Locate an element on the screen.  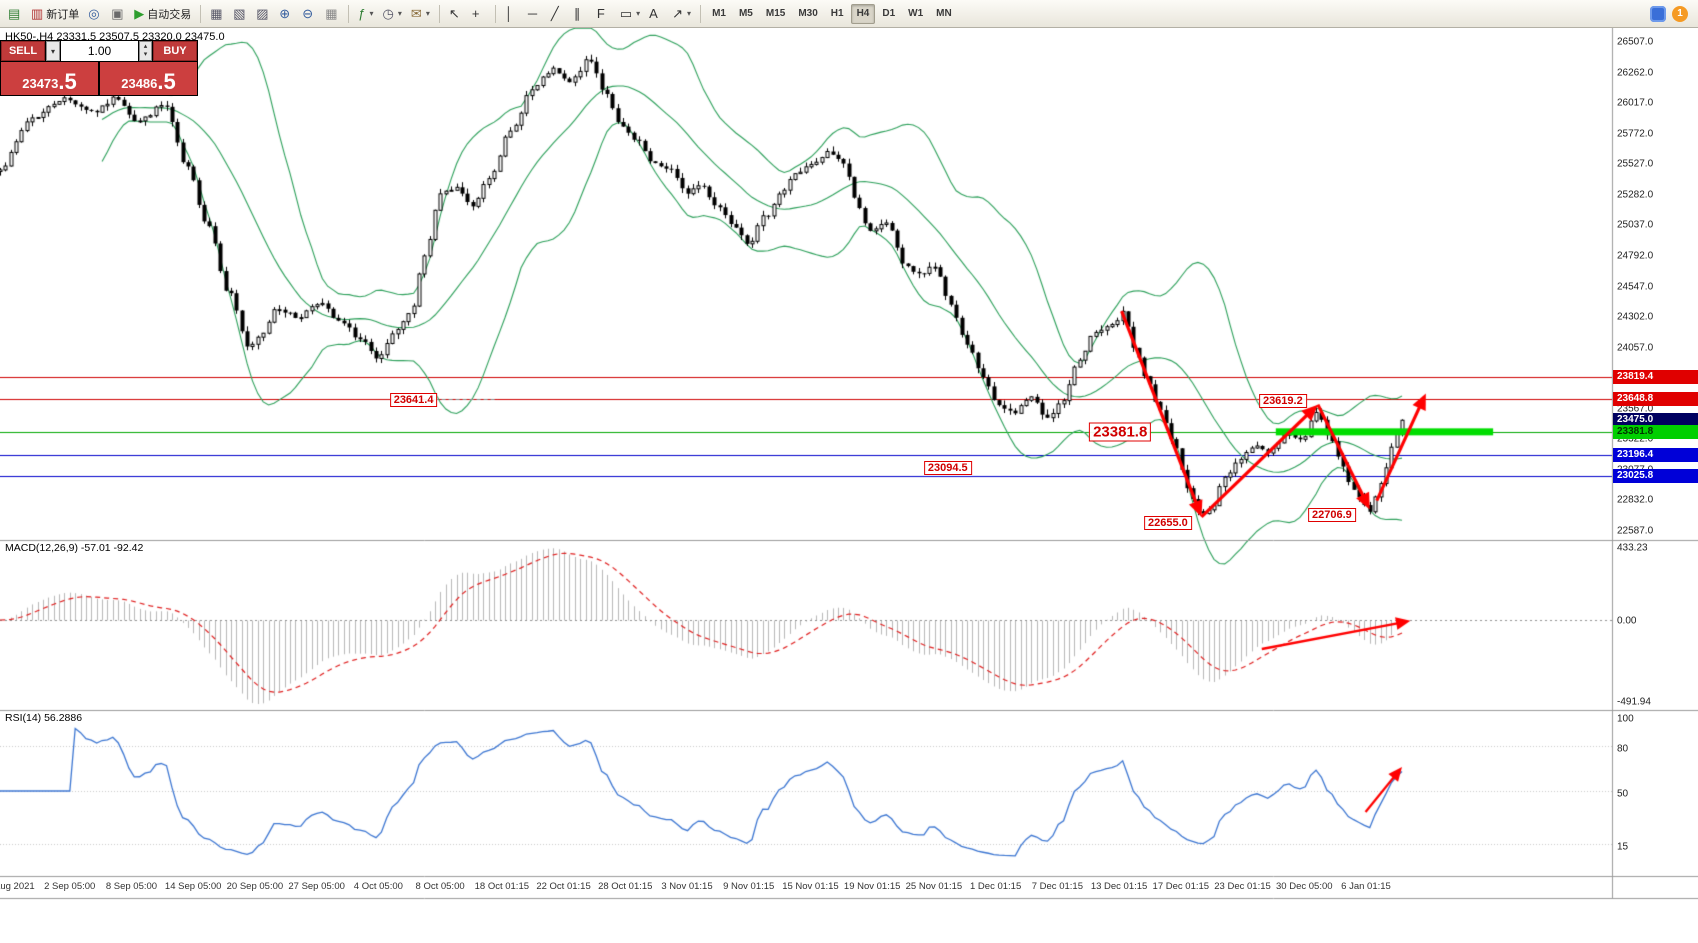
price-annotation: 23094.5 is located at coordinates (947, 467).